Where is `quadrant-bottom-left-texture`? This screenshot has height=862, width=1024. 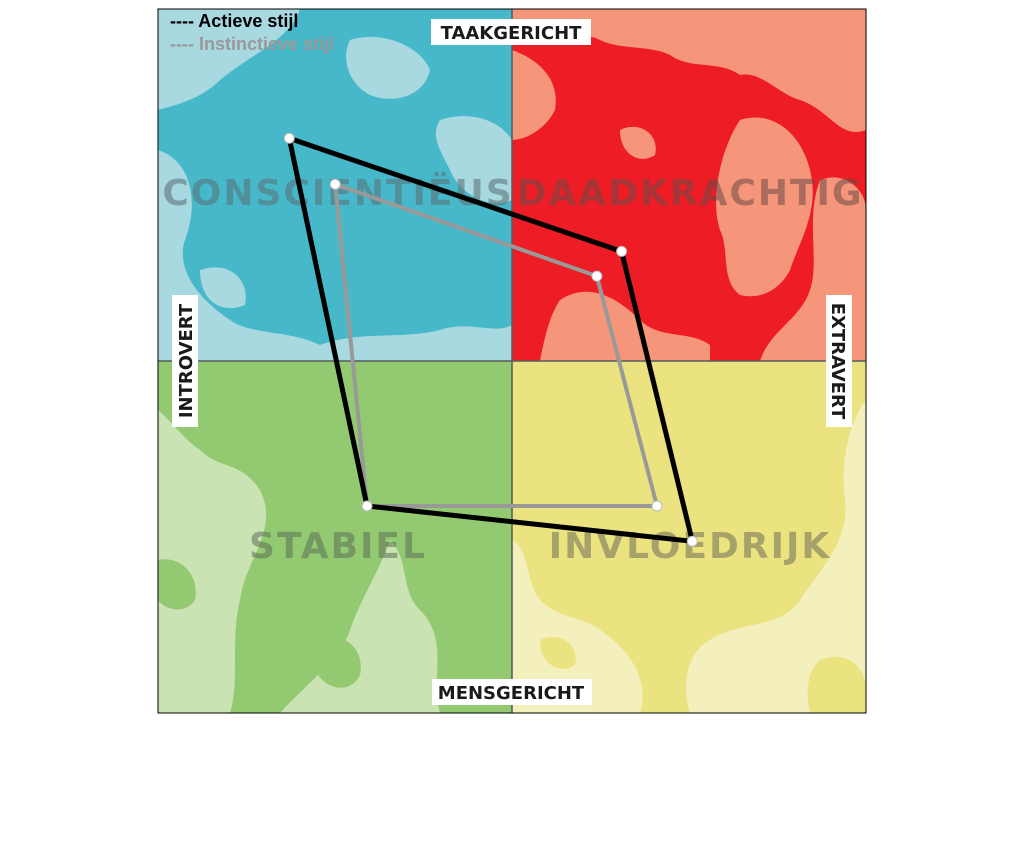 quadrant-bottom-left-texture is located at coordinates (335, 537).